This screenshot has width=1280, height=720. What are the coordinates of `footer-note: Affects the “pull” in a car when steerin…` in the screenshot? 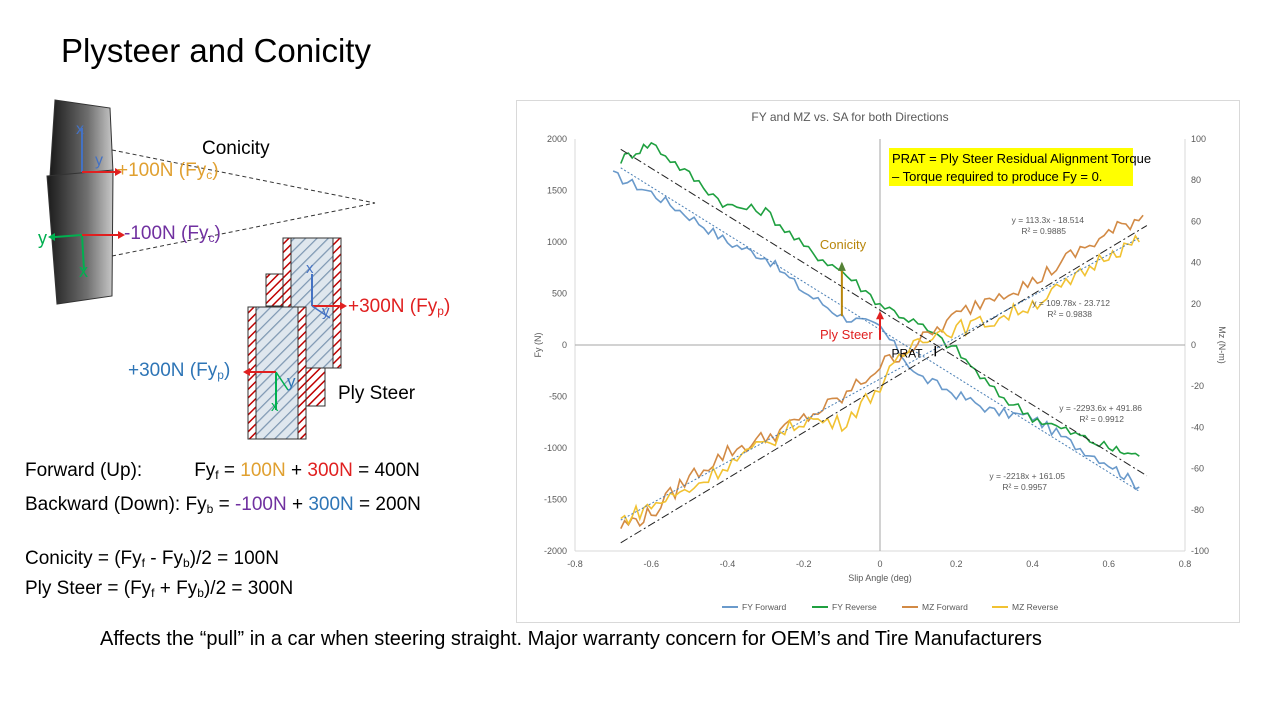 It's located at (571, 639).